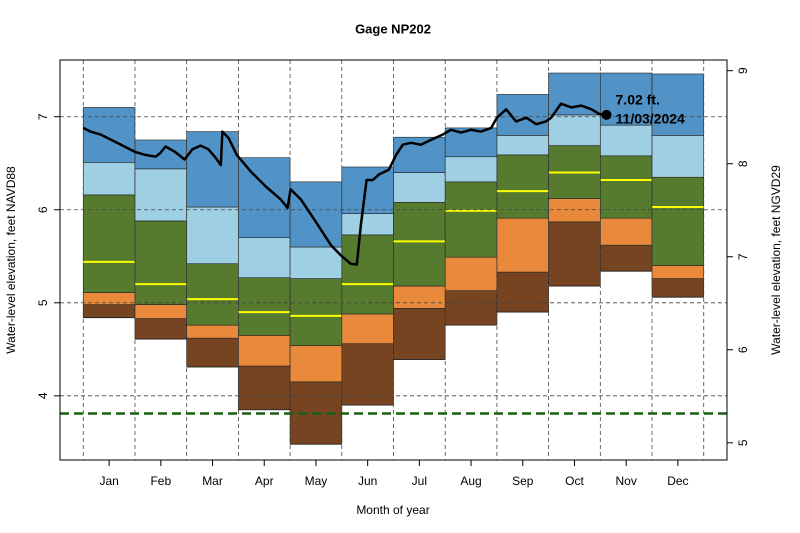 The image size is (800, 533). Describe the element at coordinates (160, 481) in the screenshot. I see `x-tick-label: Feb` at that location.